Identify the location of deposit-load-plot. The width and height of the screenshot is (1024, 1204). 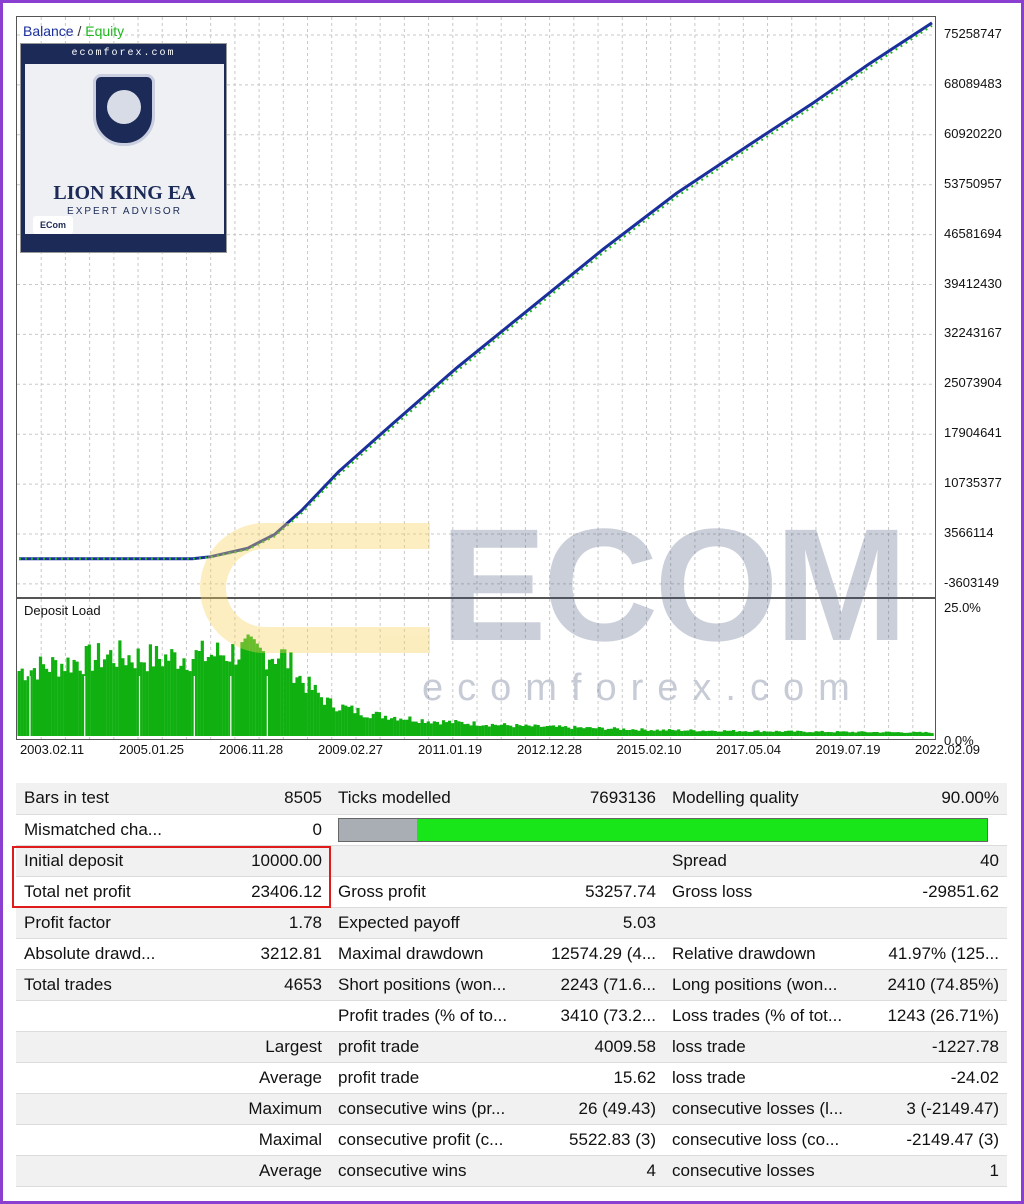
(475, 669).